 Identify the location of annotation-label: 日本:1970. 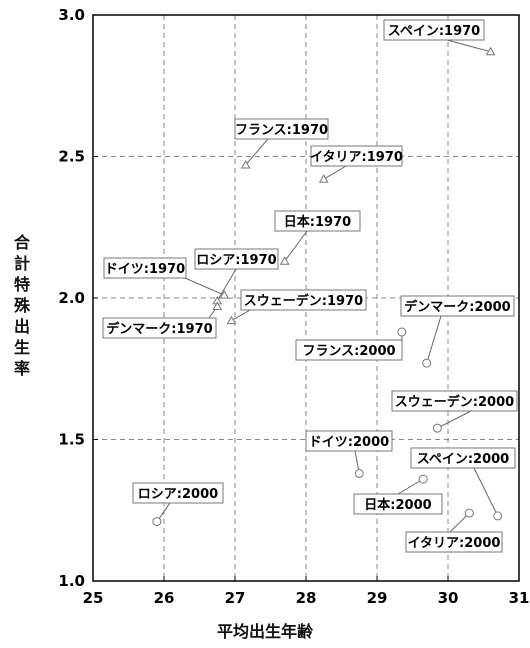
(317, 222).